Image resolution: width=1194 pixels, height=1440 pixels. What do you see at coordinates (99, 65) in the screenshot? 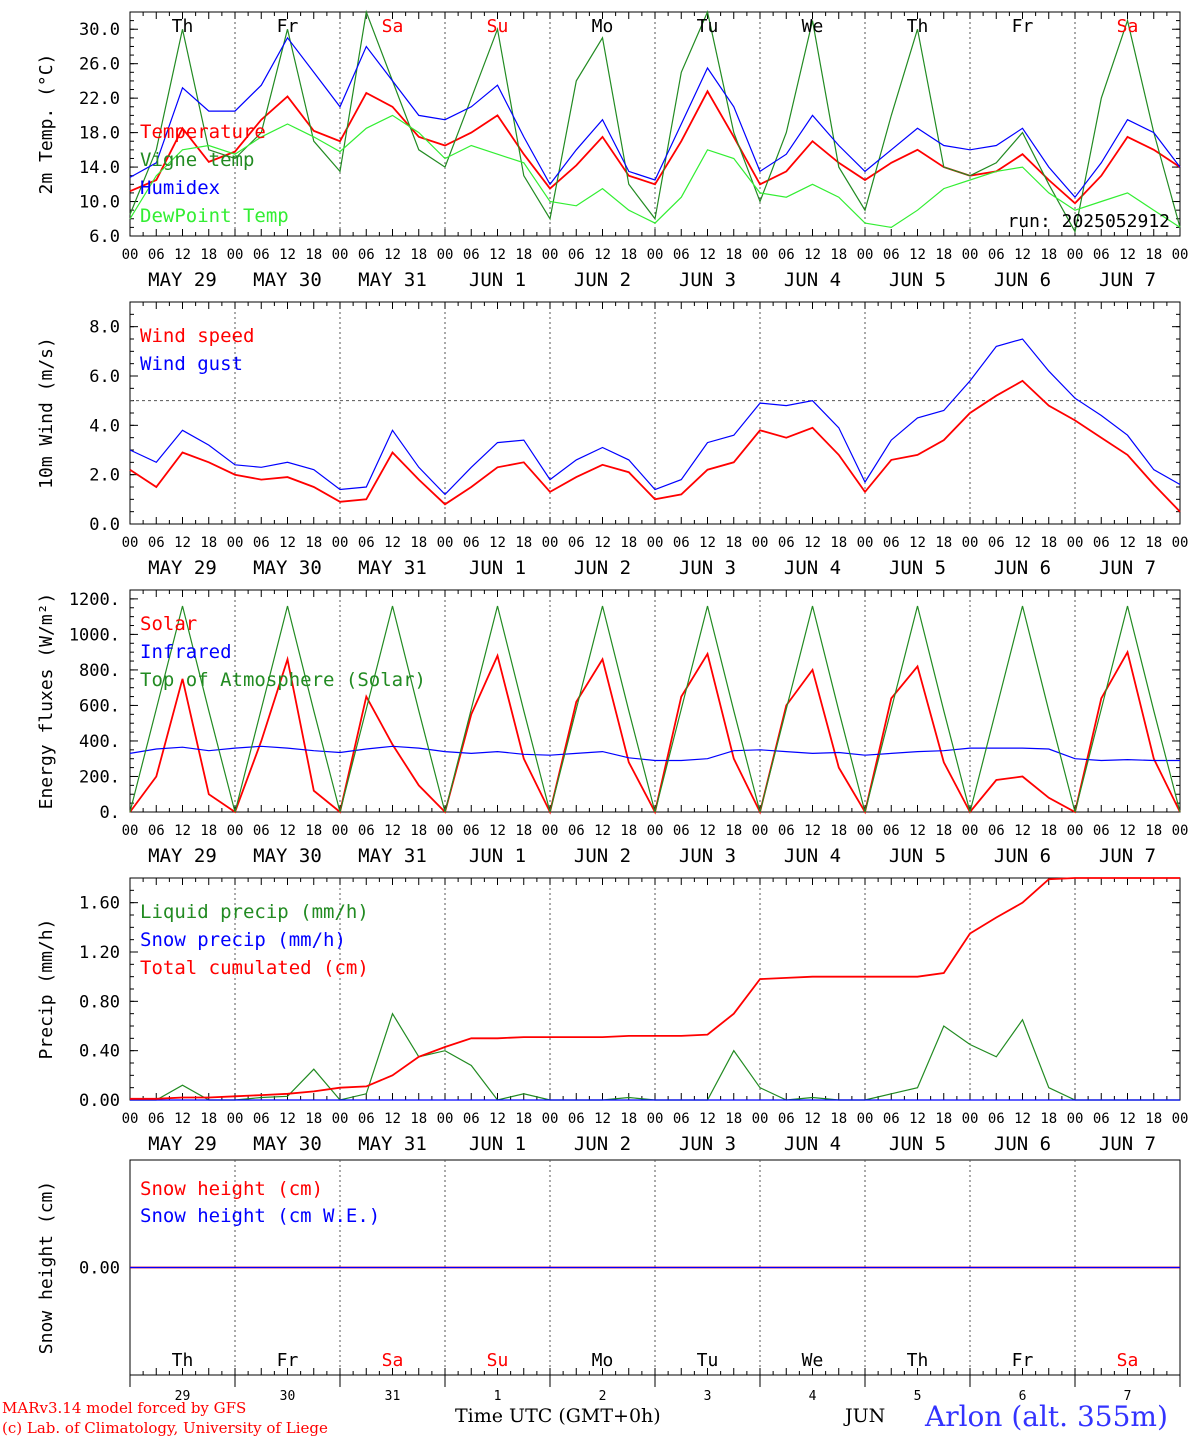
I see `y-tick-label: 26.0` at bounding box center [99, 65].